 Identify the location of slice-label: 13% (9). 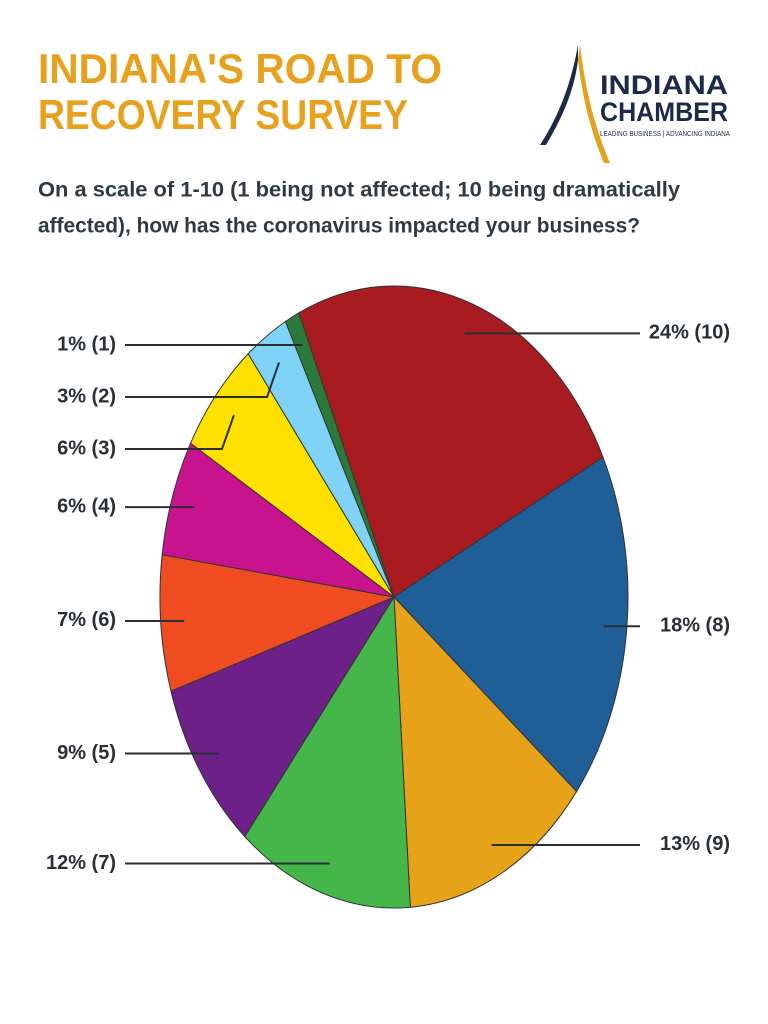
(695, 844).